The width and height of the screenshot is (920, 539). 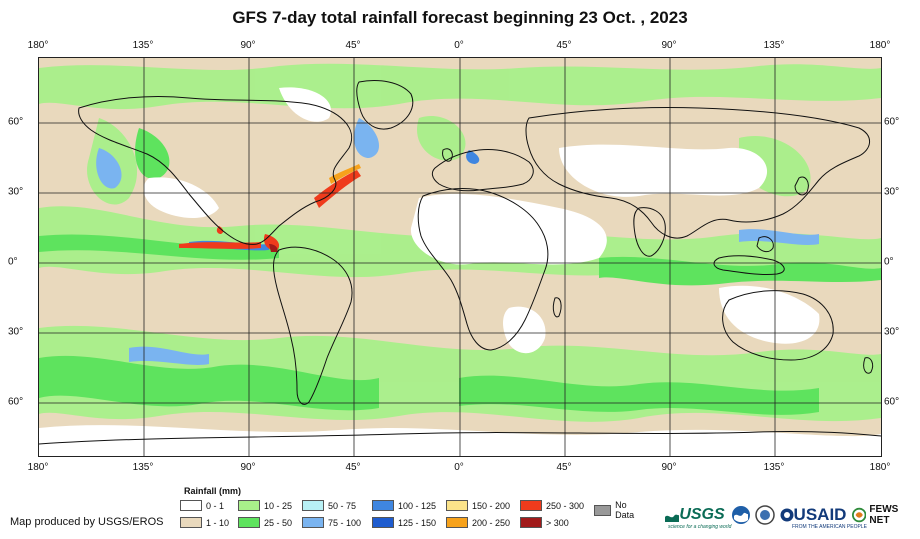 I want to click on legend-item: 25 - 50, so click(x=265, y=522).